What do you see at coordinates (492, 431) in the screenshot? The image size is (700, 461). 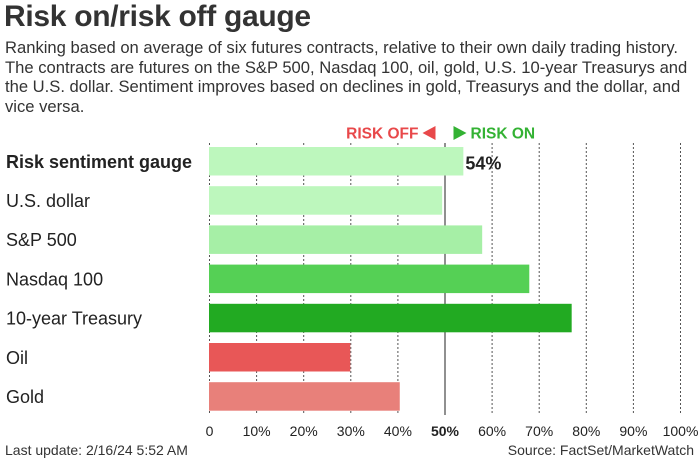 I see `x-tick-label: 60%` at bounding box center [492, 431].